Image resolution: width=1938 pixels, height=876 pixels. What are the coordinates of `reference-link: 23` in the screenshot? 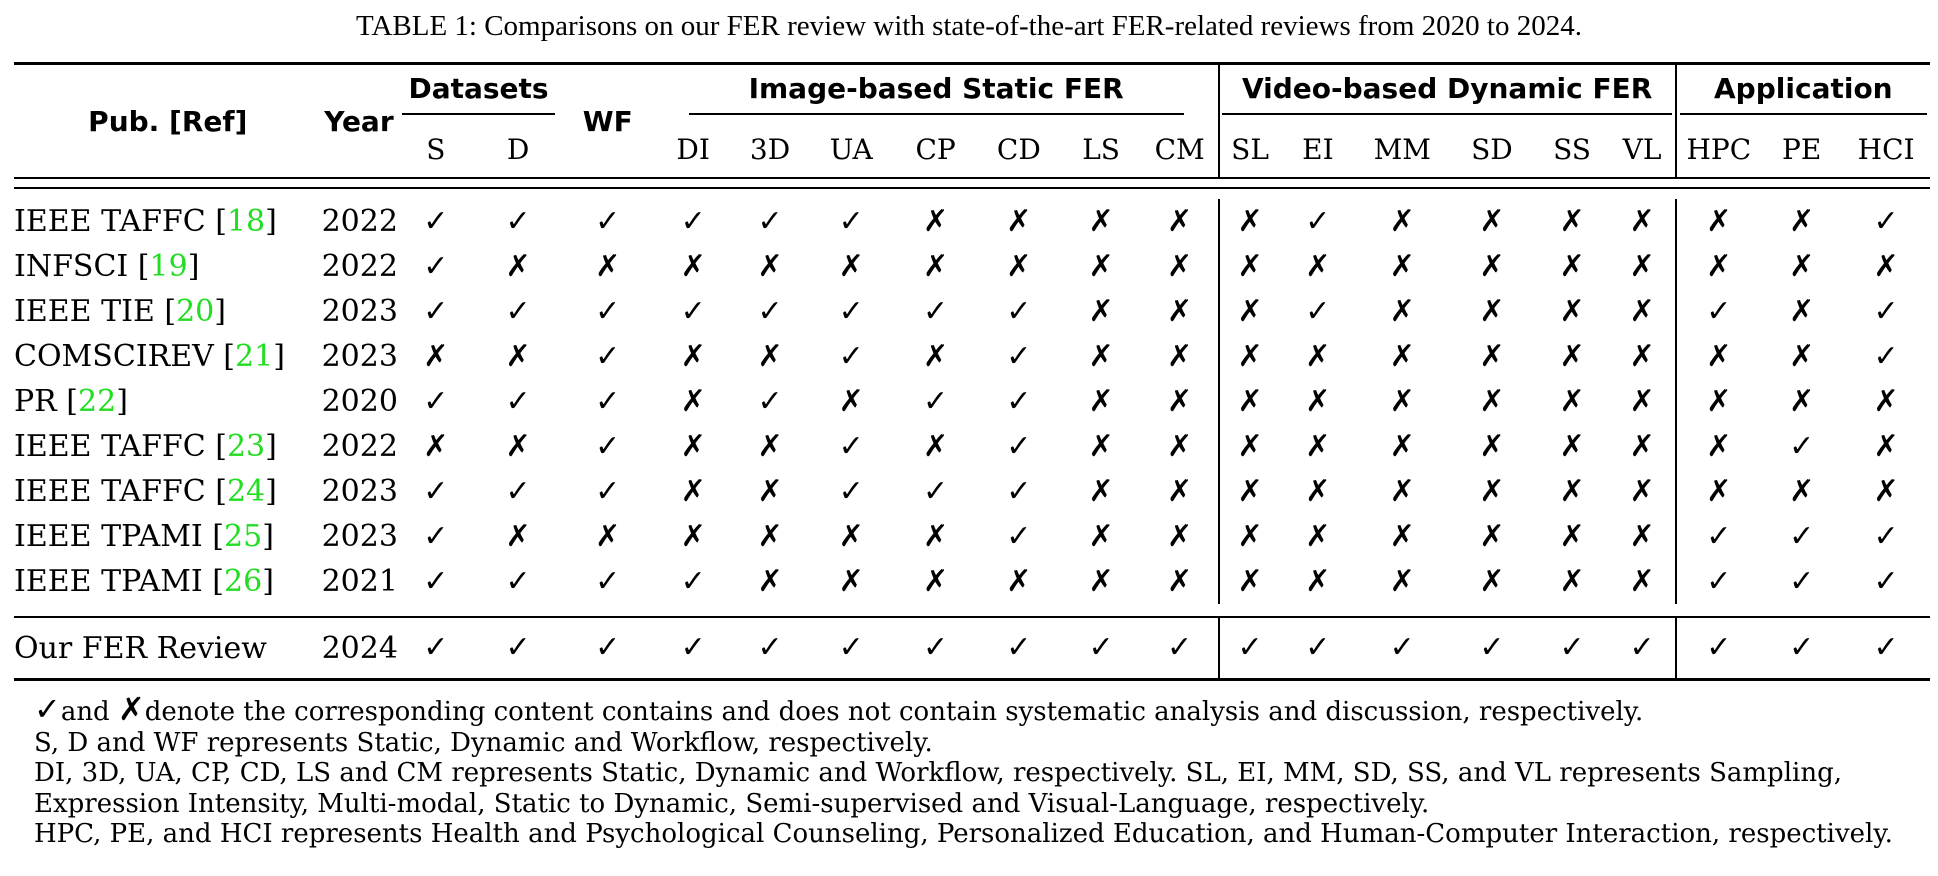 It's located at (246, 446).